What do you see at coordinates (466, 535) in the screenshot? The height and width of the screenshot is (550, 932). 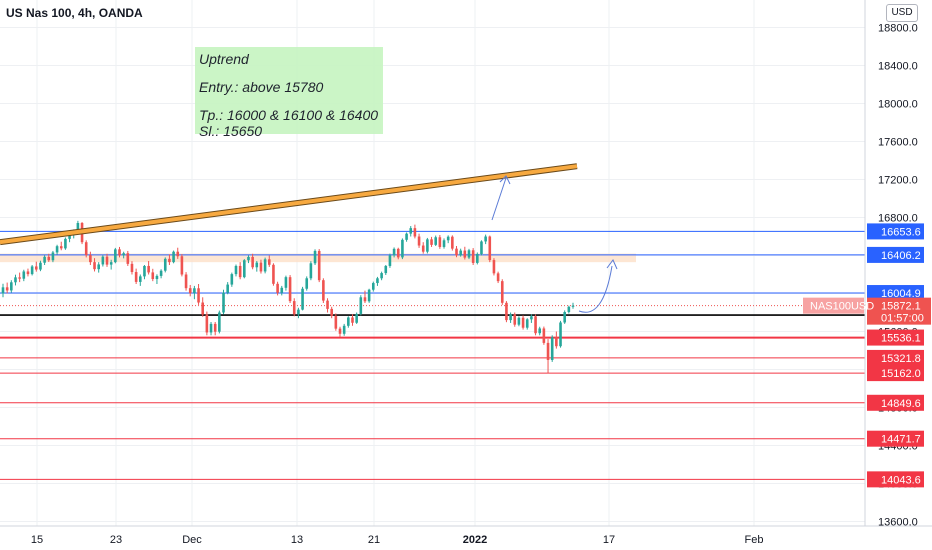 I see `time-axis: 15 23 Dec 13 21 2022 17 Feb` at bounding box center [466, 535].